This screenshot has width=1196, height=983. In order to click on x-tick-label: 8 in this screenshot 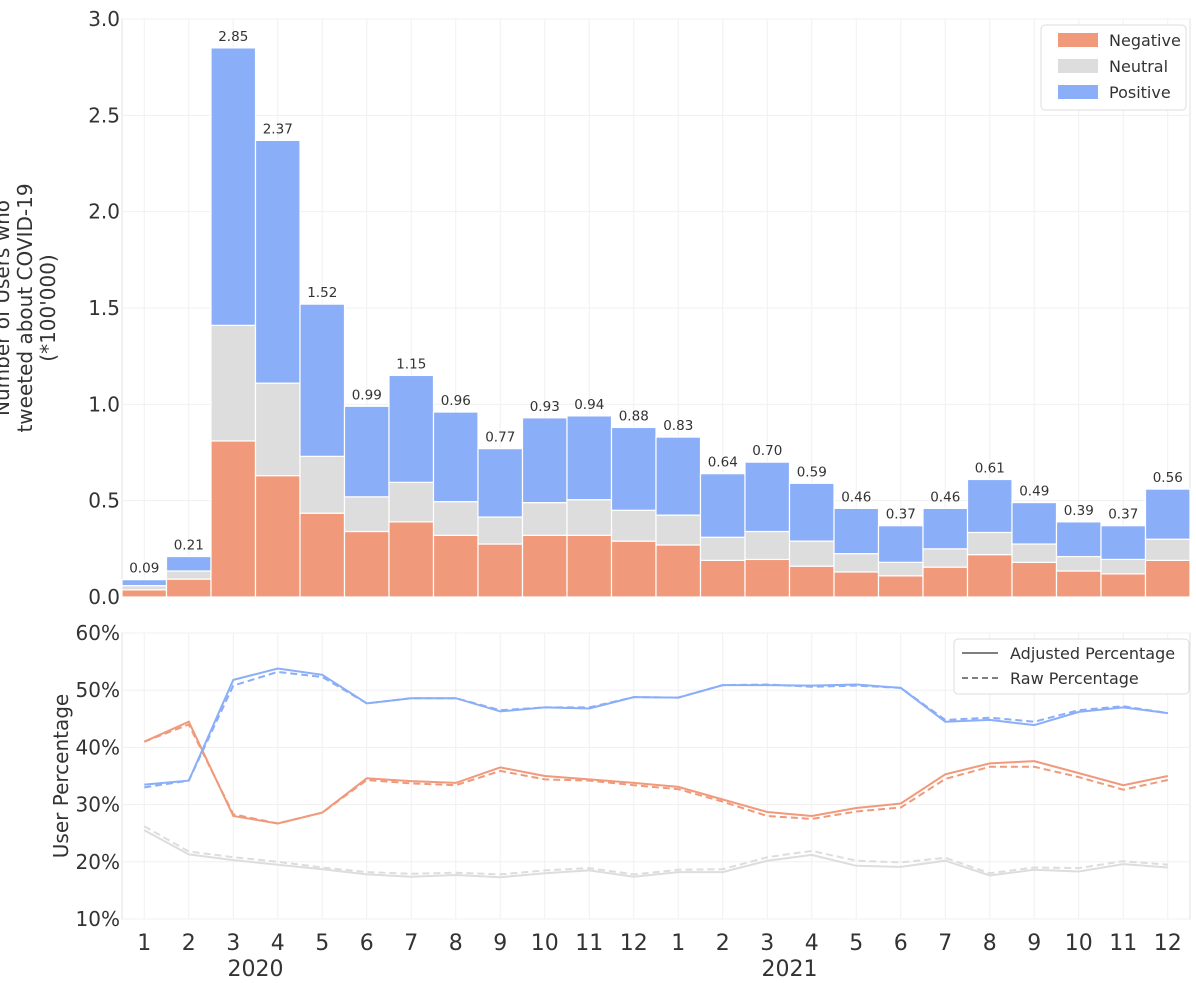, I will do `click(456, 943)`.